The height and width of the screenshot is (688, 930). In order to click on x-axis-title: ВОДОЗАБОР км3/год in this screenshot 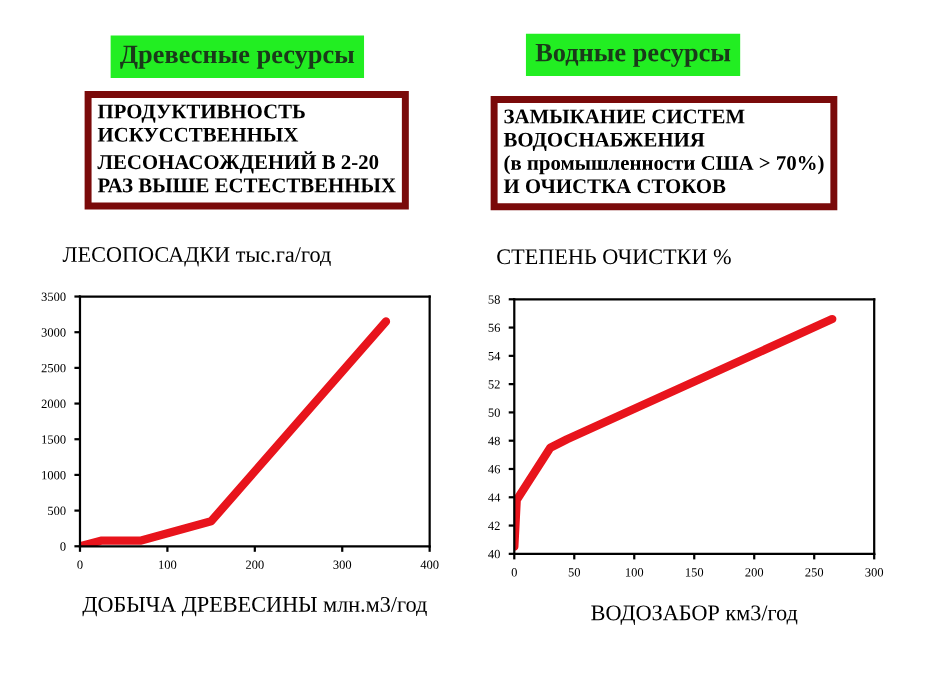, I will do `click(694, 615)`.